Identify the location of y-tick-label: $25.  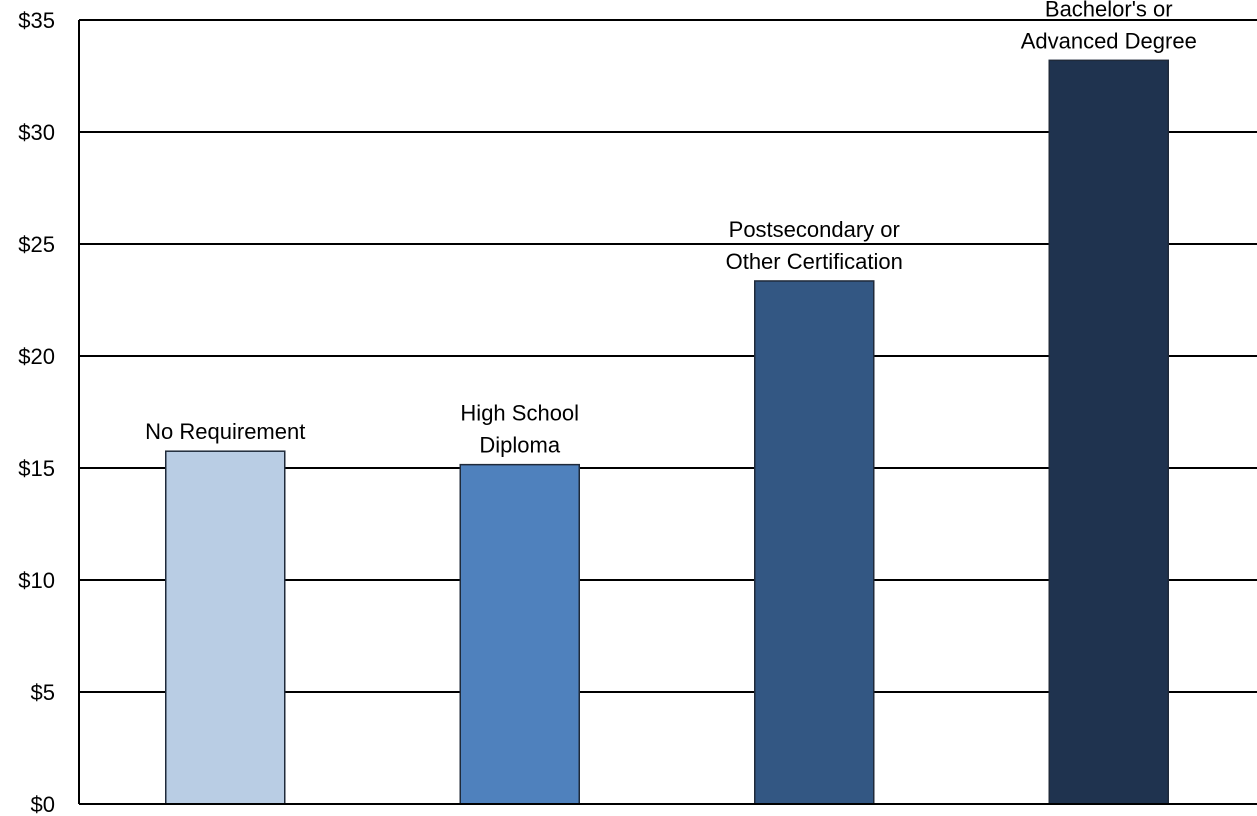
(36, 244).